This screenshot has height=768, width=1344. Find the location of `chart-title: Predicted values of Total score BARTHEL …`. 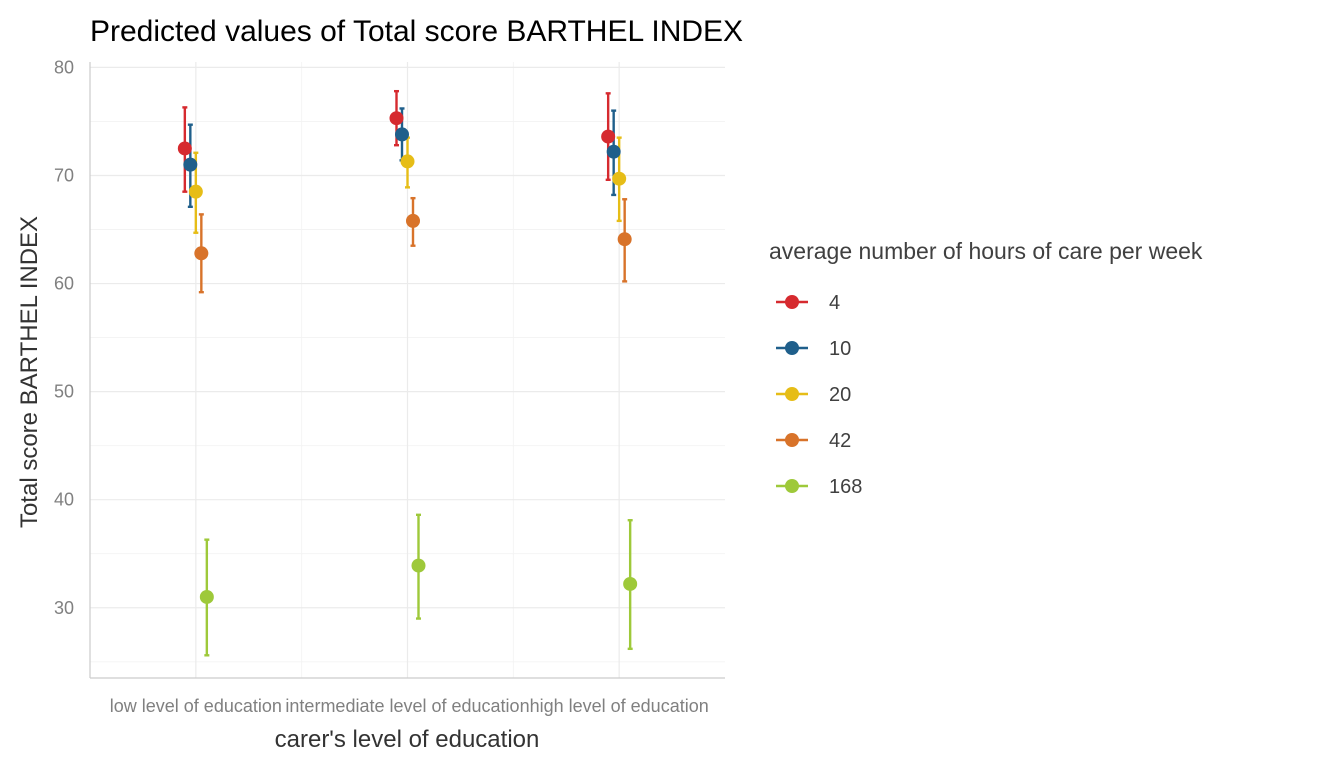

chart-title: Predicted values of Total score BARTHEL … is located at coordinates (416, 31).